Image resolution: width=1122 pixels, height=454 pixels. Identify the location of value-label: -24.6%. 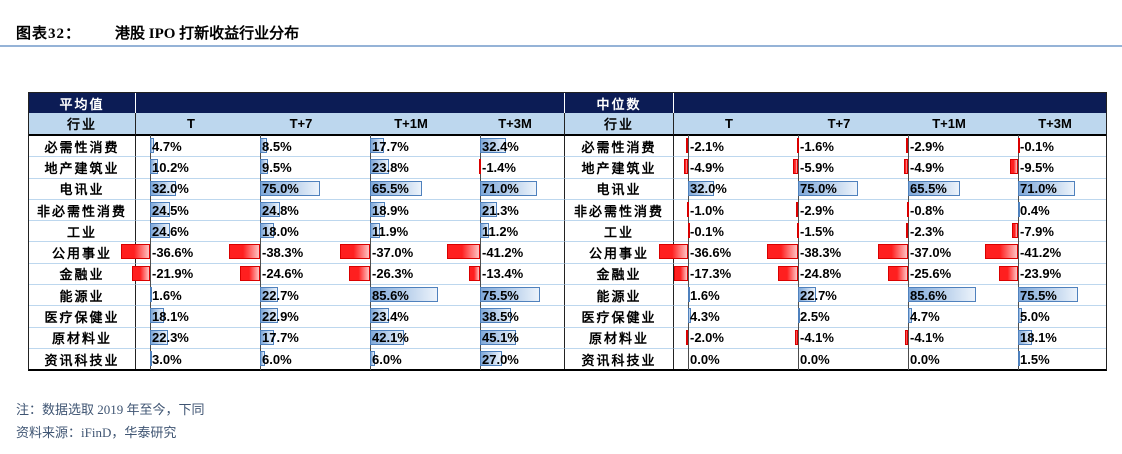
(283, 274).